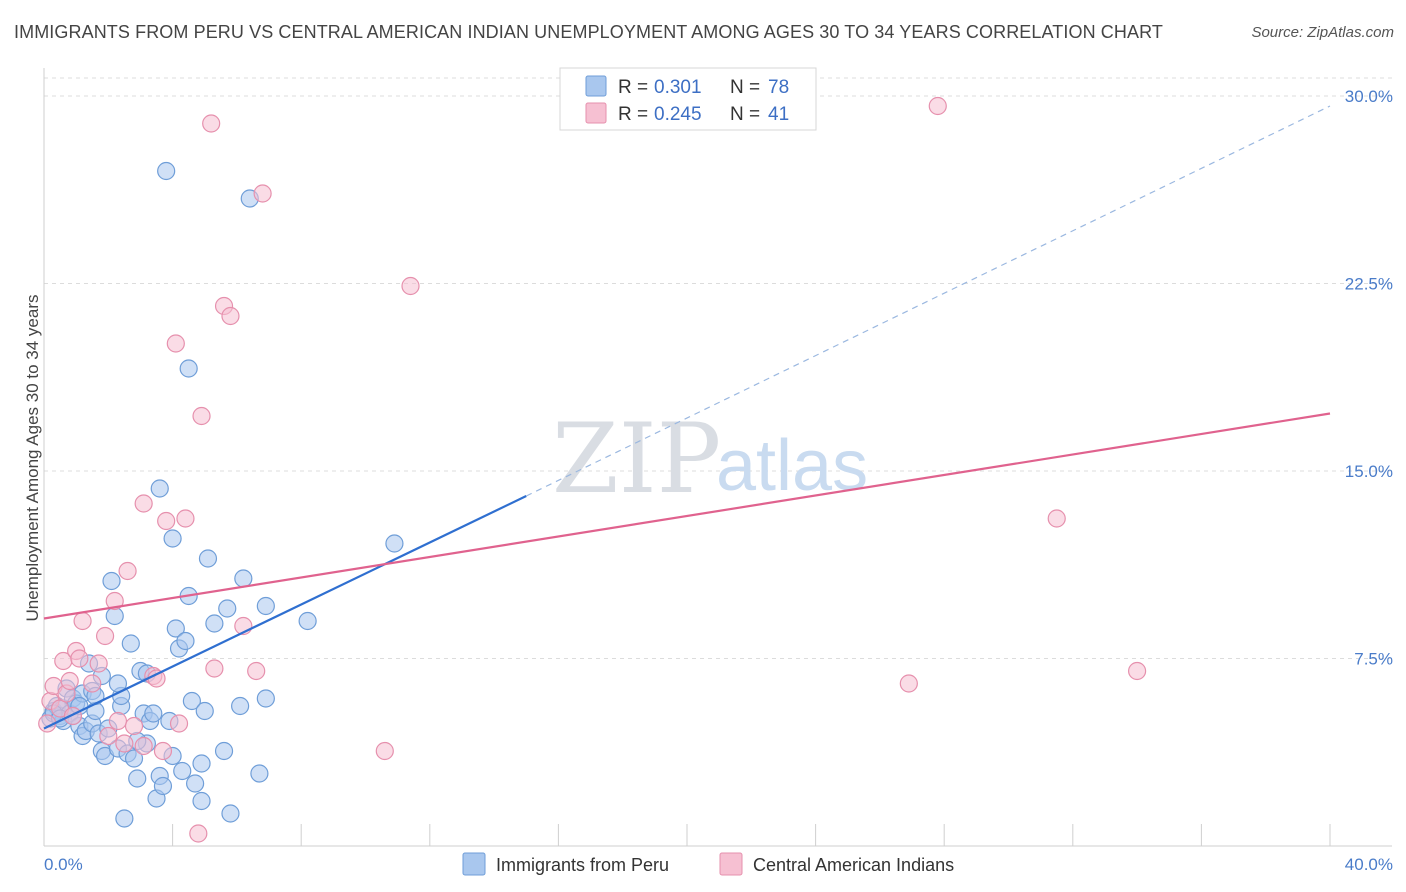 The image size is (1406, 892). Describe the element at coordinates (745, 114) in the screenshot. I see `legend-n-label-cai: N =` at that location.